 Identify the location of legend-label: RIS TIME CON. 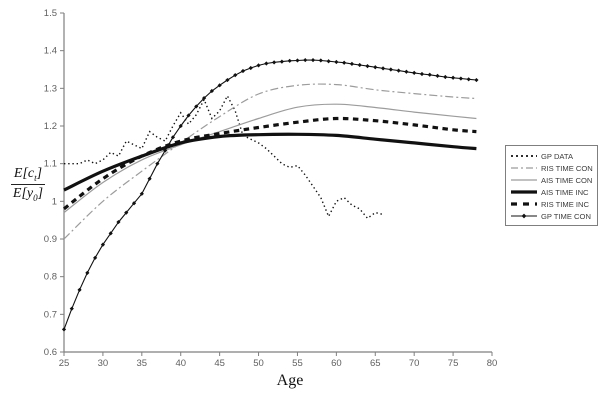
(567, 168).